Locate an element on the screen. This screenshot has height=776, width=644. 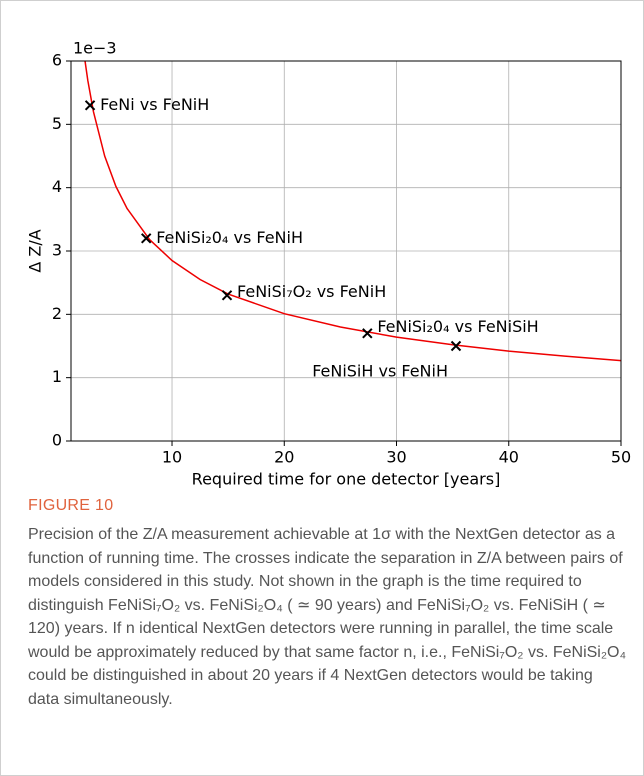
point-annotation: FeNiSi₇O₂ vs FeNiH is located at coordinates (311, 291).